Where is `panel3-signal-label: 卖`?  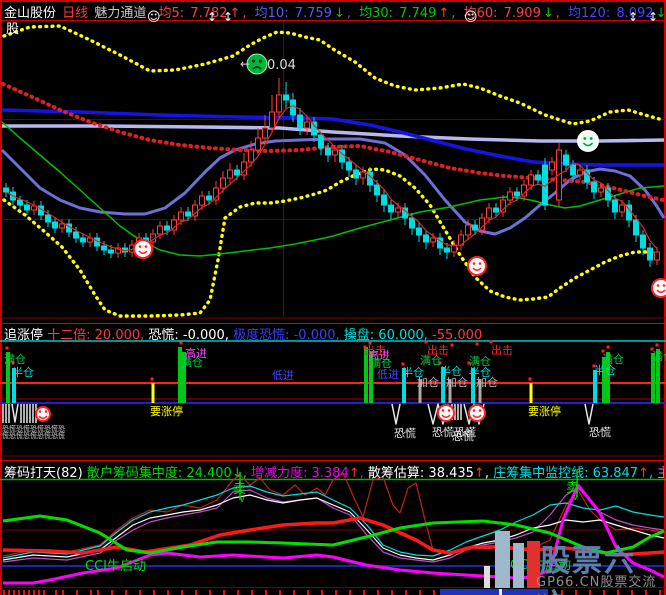 panel3-signal-label: 卖 is located at coordinates (240, 489).